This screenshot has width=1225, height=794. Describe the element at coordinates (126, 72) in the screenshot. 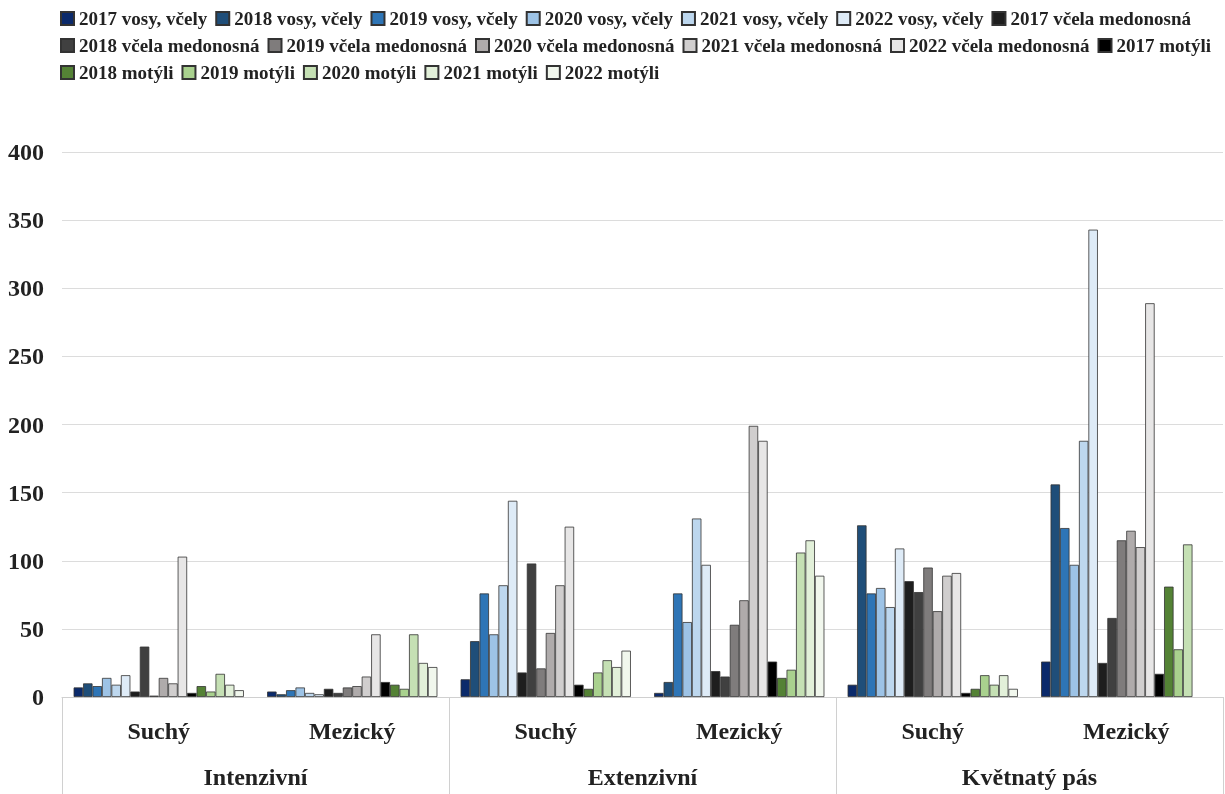

I see `legend-label: 2018 motýli` at that location.